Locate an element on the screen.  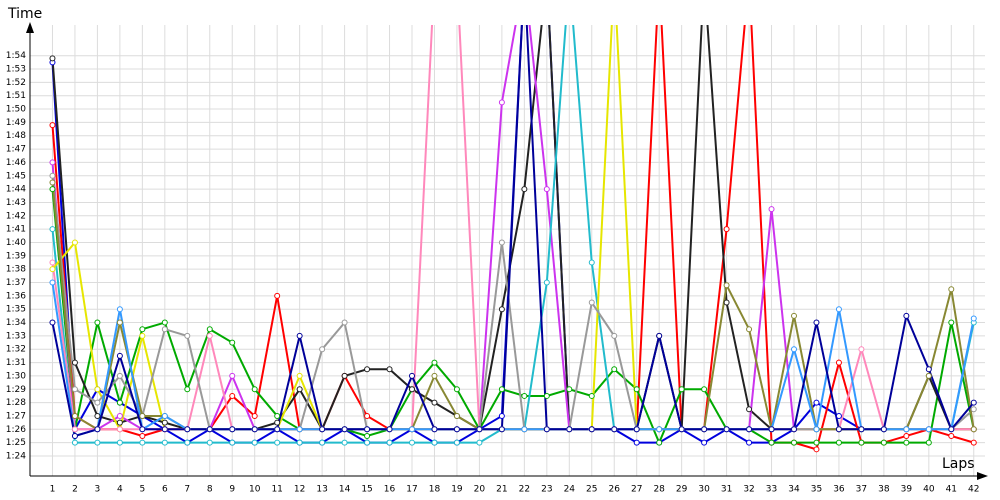
y-tick-label: 1:33 is located at coordinates (16, 336).